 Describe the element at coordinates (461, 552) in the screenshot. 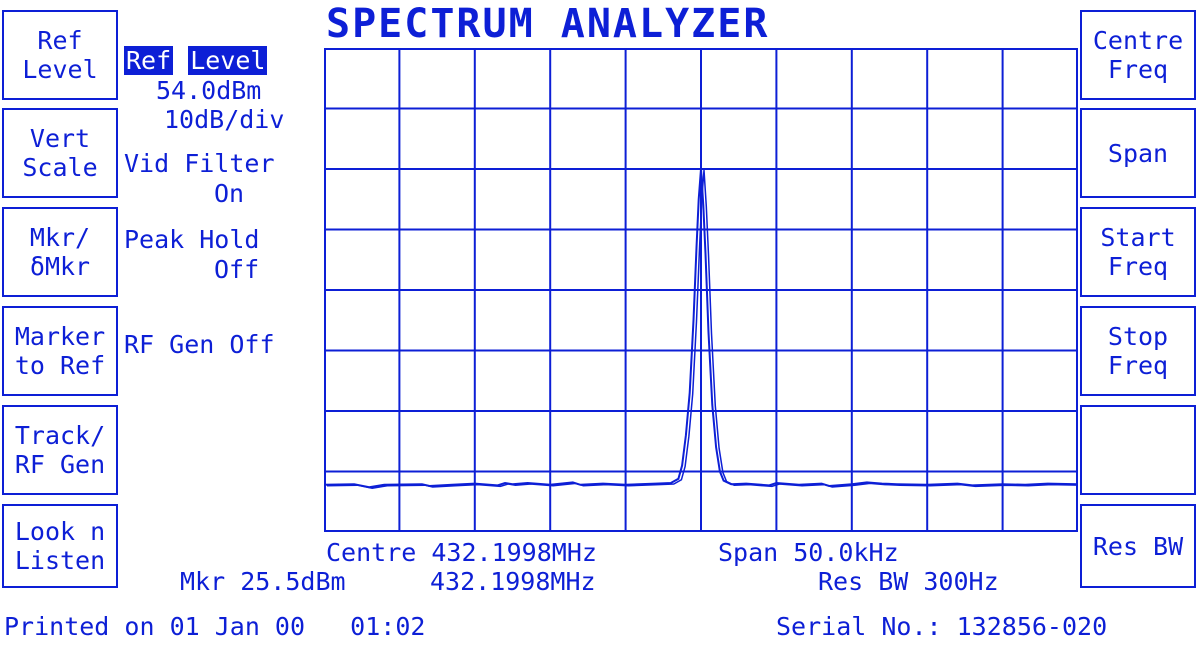

I see `centre-frequency-readout: Centre 432.1998MHz` at that location.